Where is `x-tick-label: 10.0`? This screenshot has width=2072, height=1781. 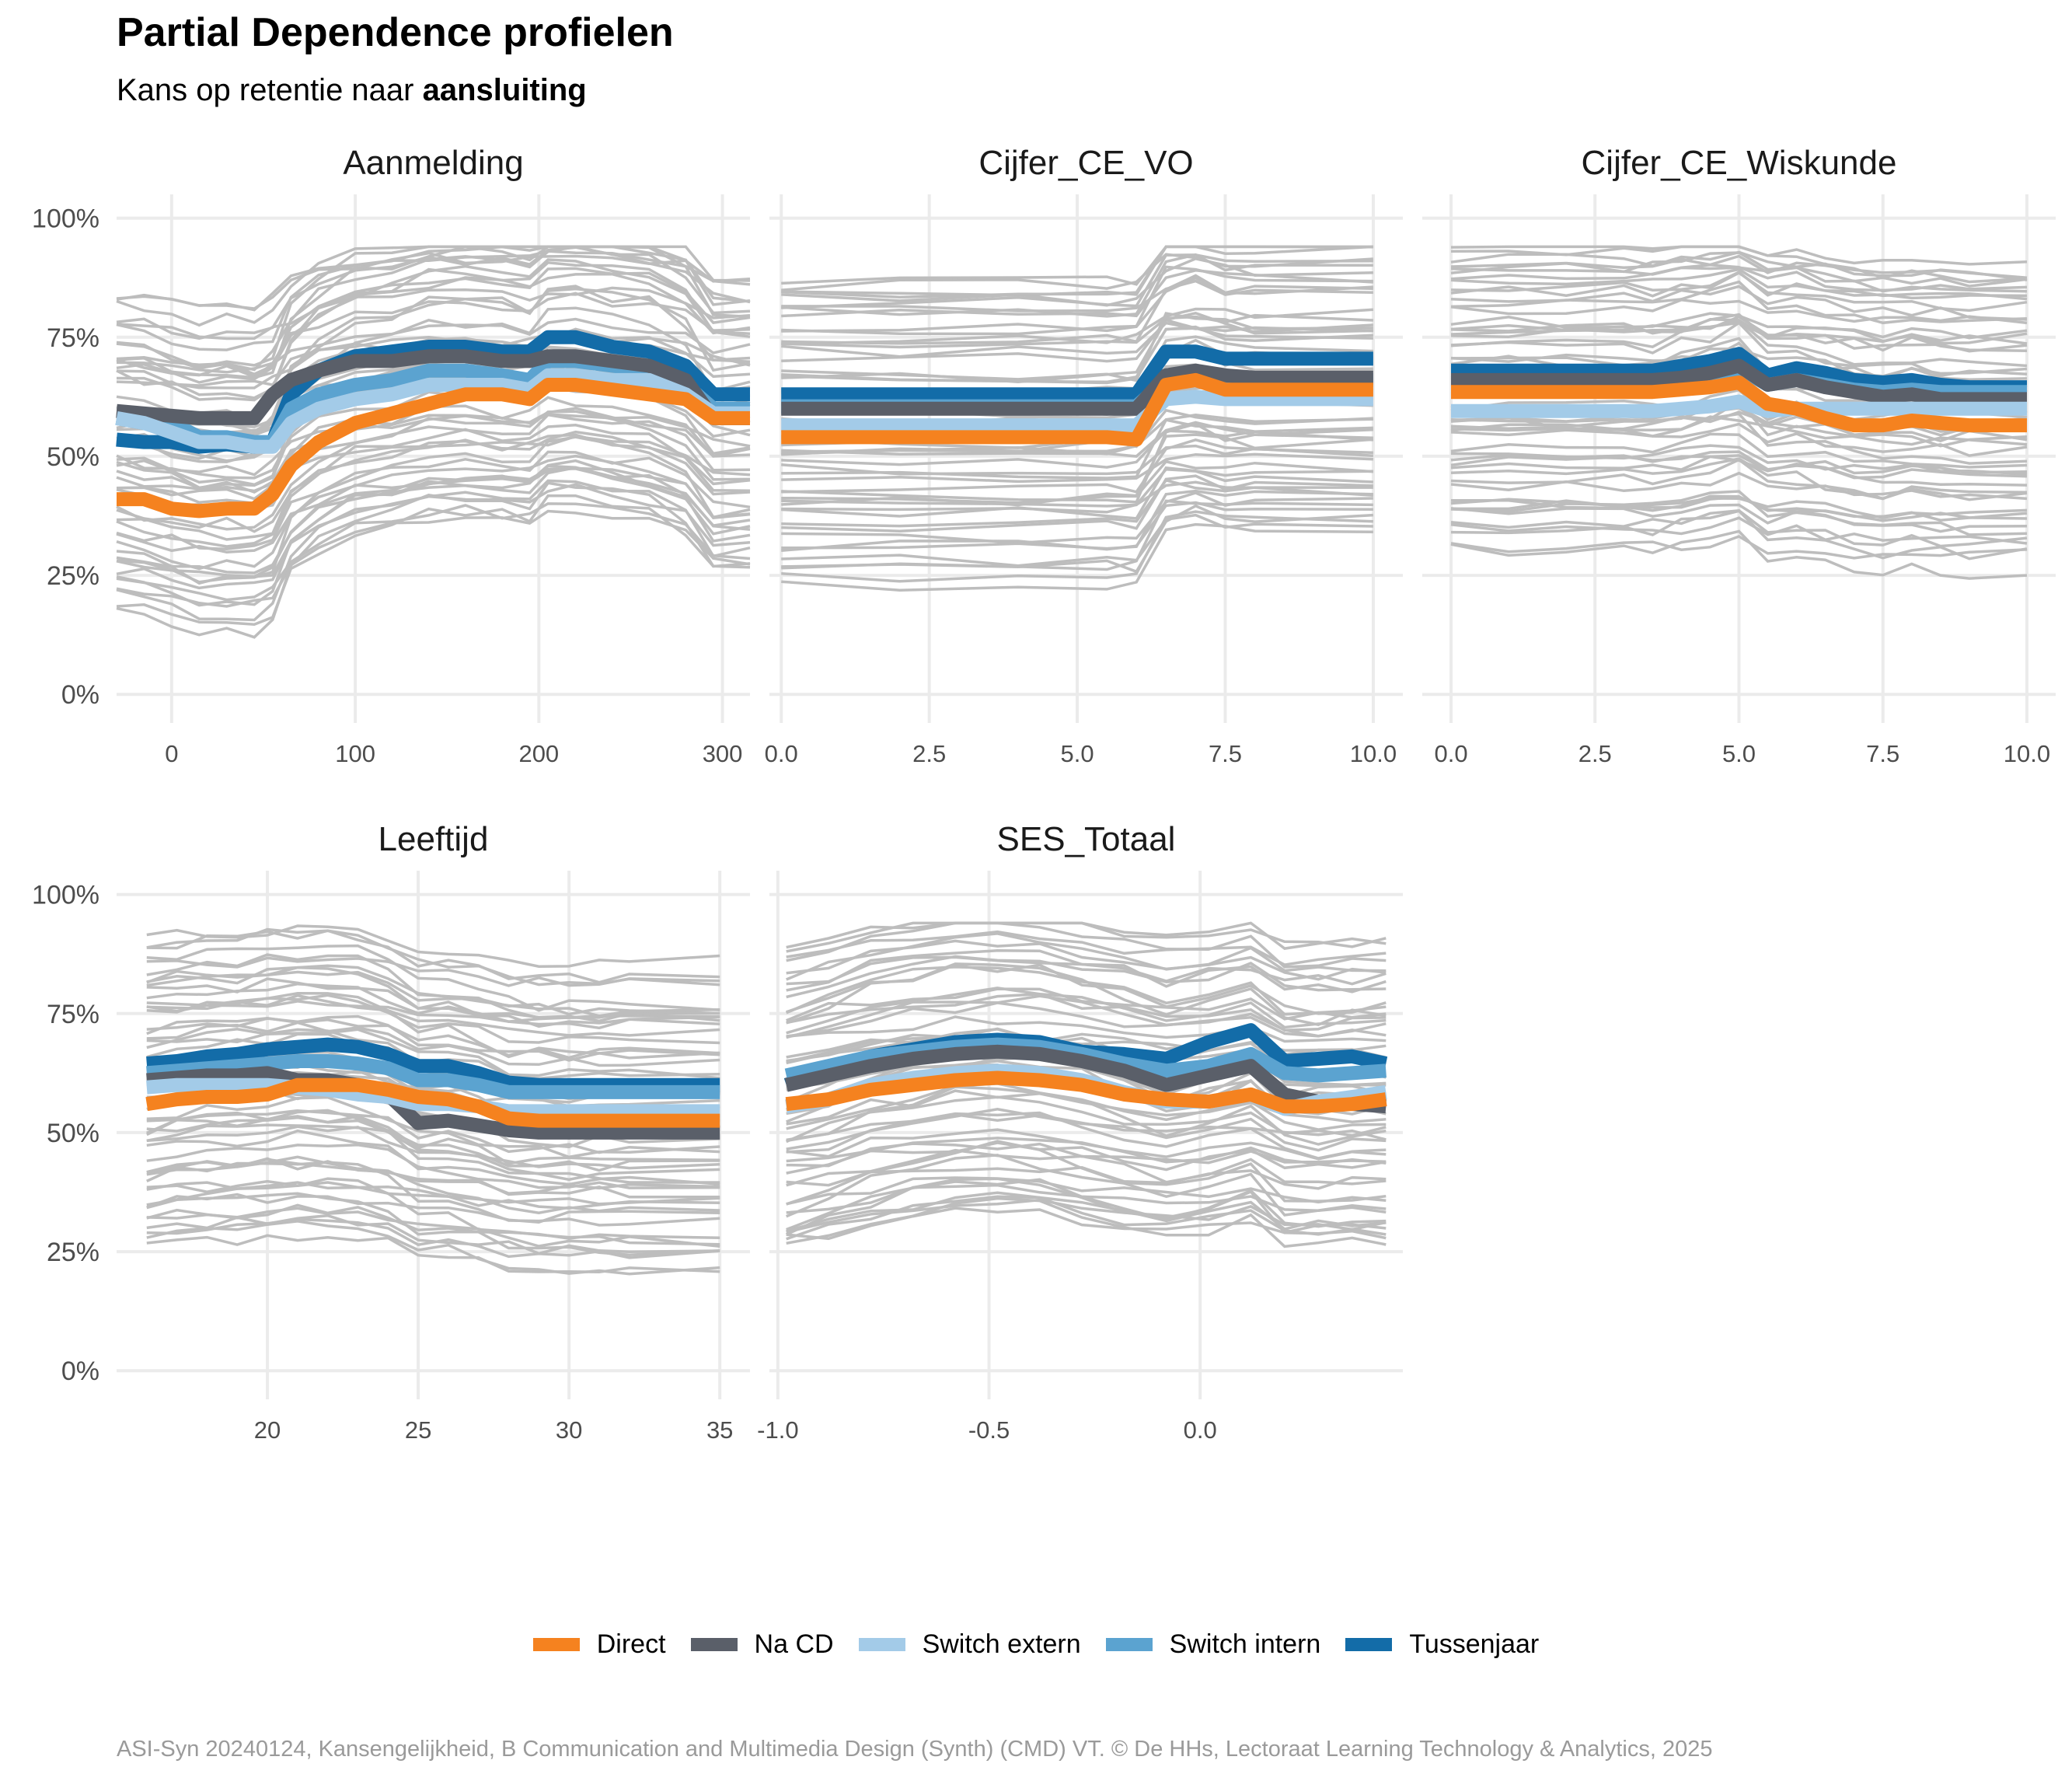 x-tick-label: 10.0 is located at coordinates (2027, 753).